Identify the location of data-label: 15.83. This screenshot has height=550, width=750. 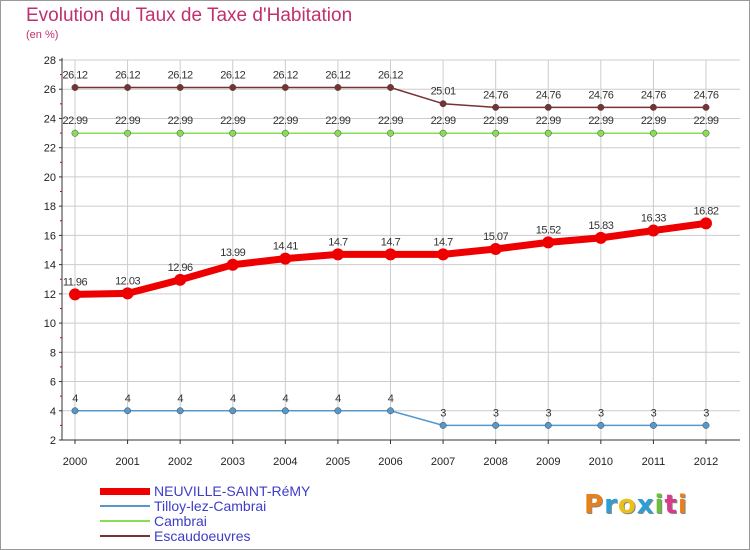
(600, 226).